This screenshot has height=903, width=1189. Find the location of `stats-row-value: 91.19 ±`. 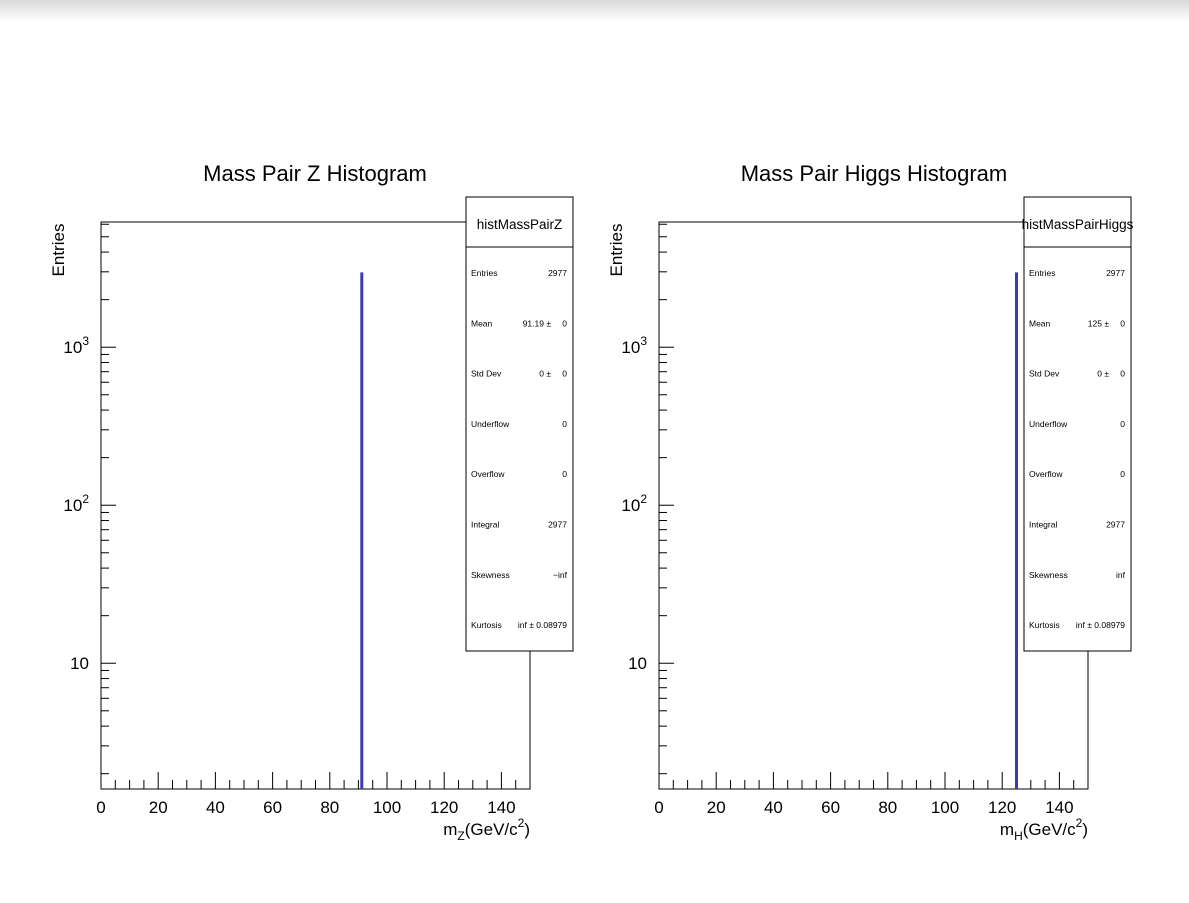

stats-row-value: 91.19 ± is located at coordinates (537, 323).